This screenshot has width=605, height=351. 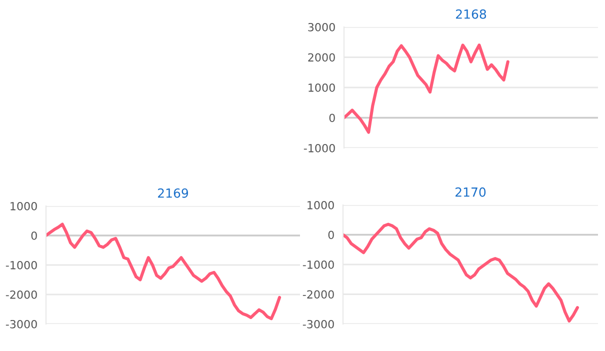 What do you see at coordinates (173, 193) in the screenshot?
I see `chart-title: 2169` at bounding box center [173, 193].